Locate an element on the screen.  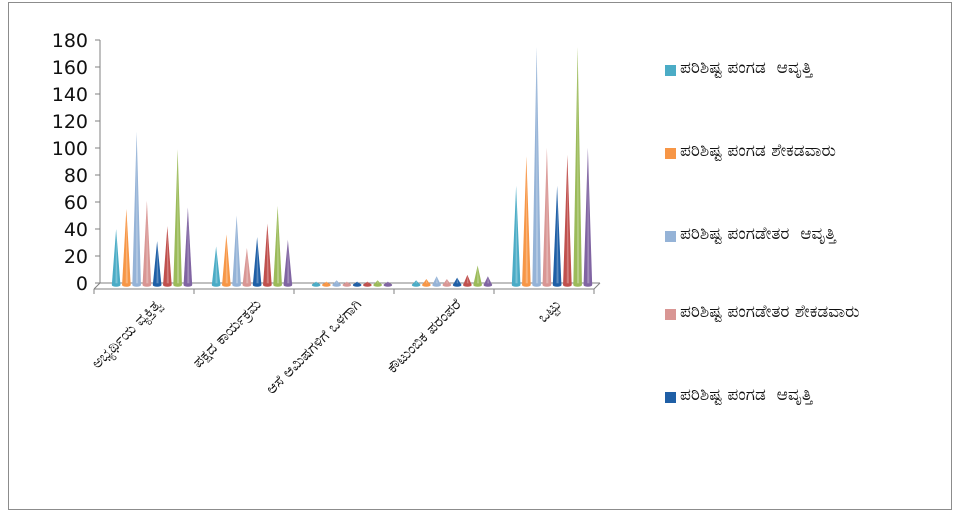
cone-cat1-s1 is located at coordinates (226, 259).